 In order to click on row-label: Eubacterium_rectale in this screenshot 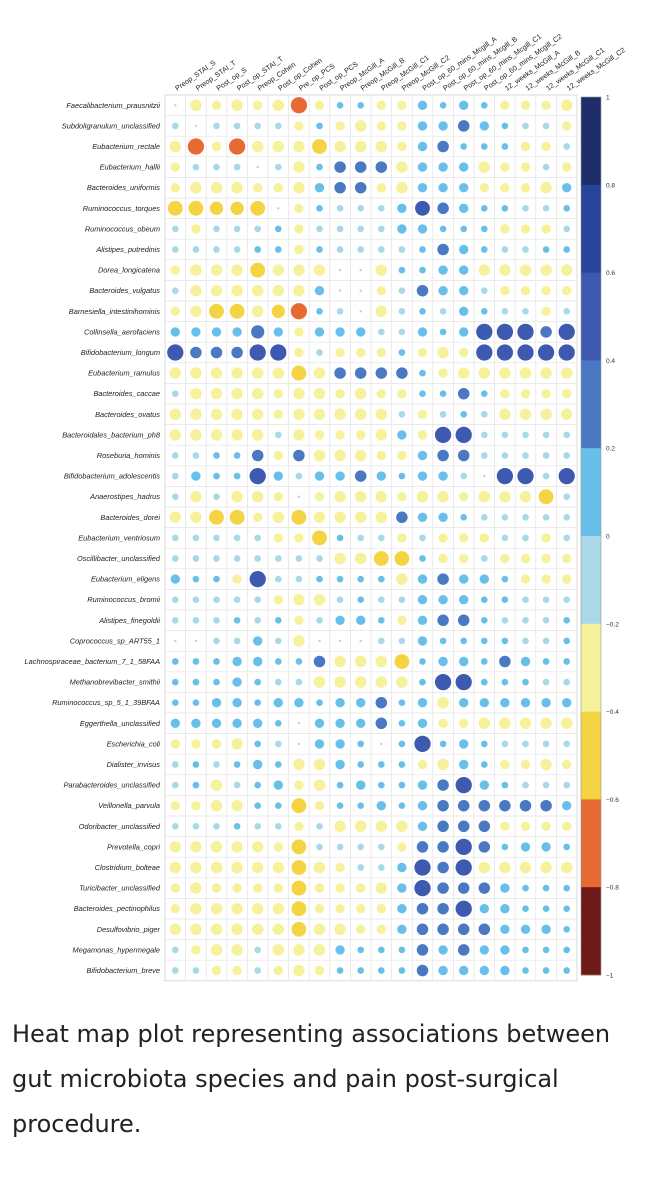, I will do `click(126, 146)`.